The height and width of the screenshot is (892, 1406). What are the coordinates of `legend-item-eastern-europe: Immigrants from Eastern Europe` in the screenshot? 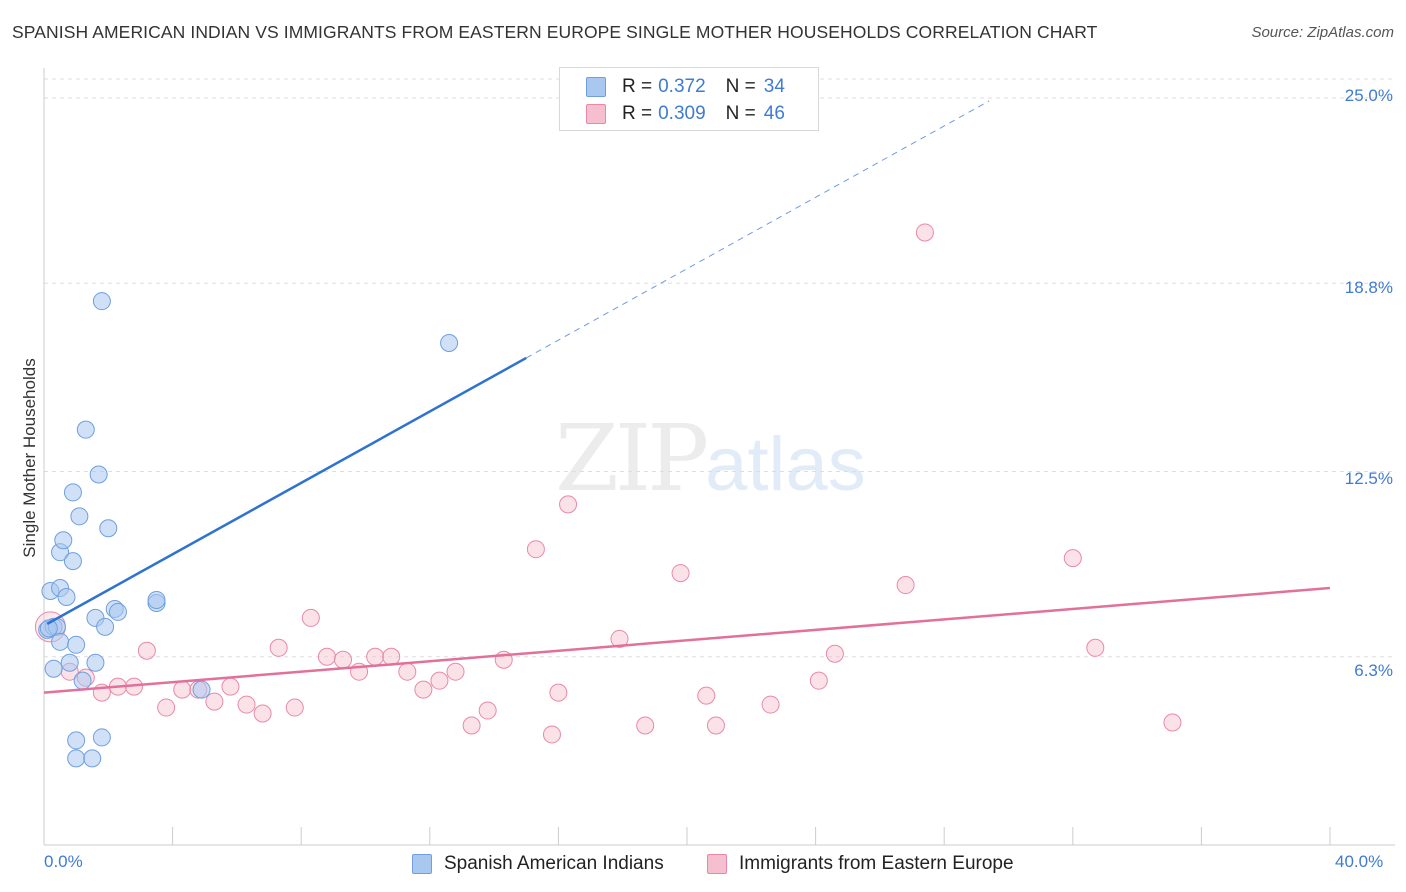 It's located at (860, 864).